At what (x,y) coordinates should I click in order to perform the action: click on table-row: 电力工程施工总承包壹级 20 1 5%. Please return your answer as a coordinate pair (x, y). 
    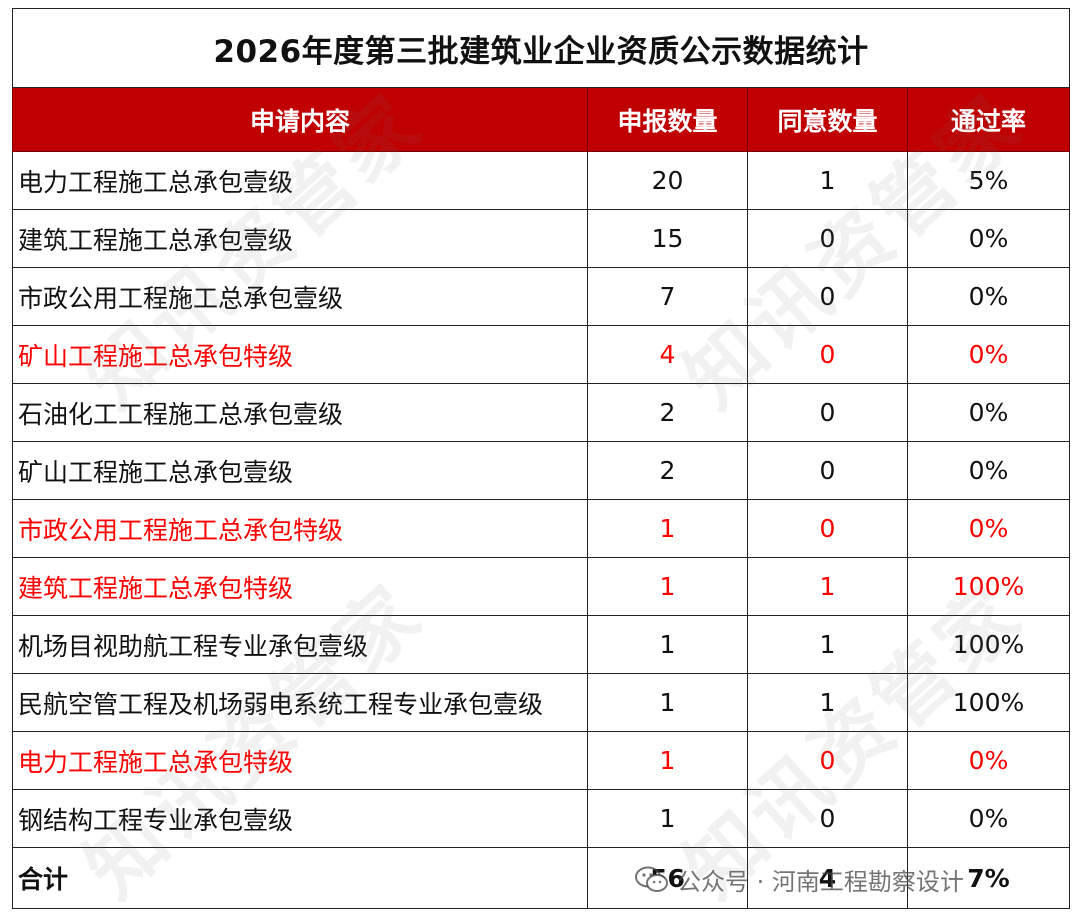
    Looking at the image, I should click on (541, 180).